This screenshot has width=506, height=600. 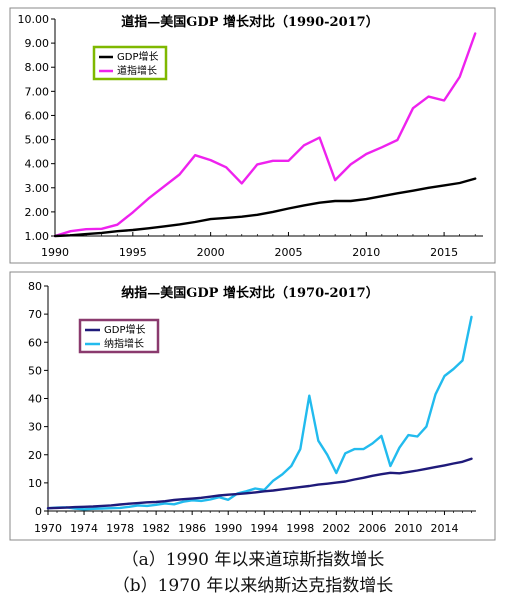 I want to click on x-tick-label: 2006, so click(x=372, y=528).